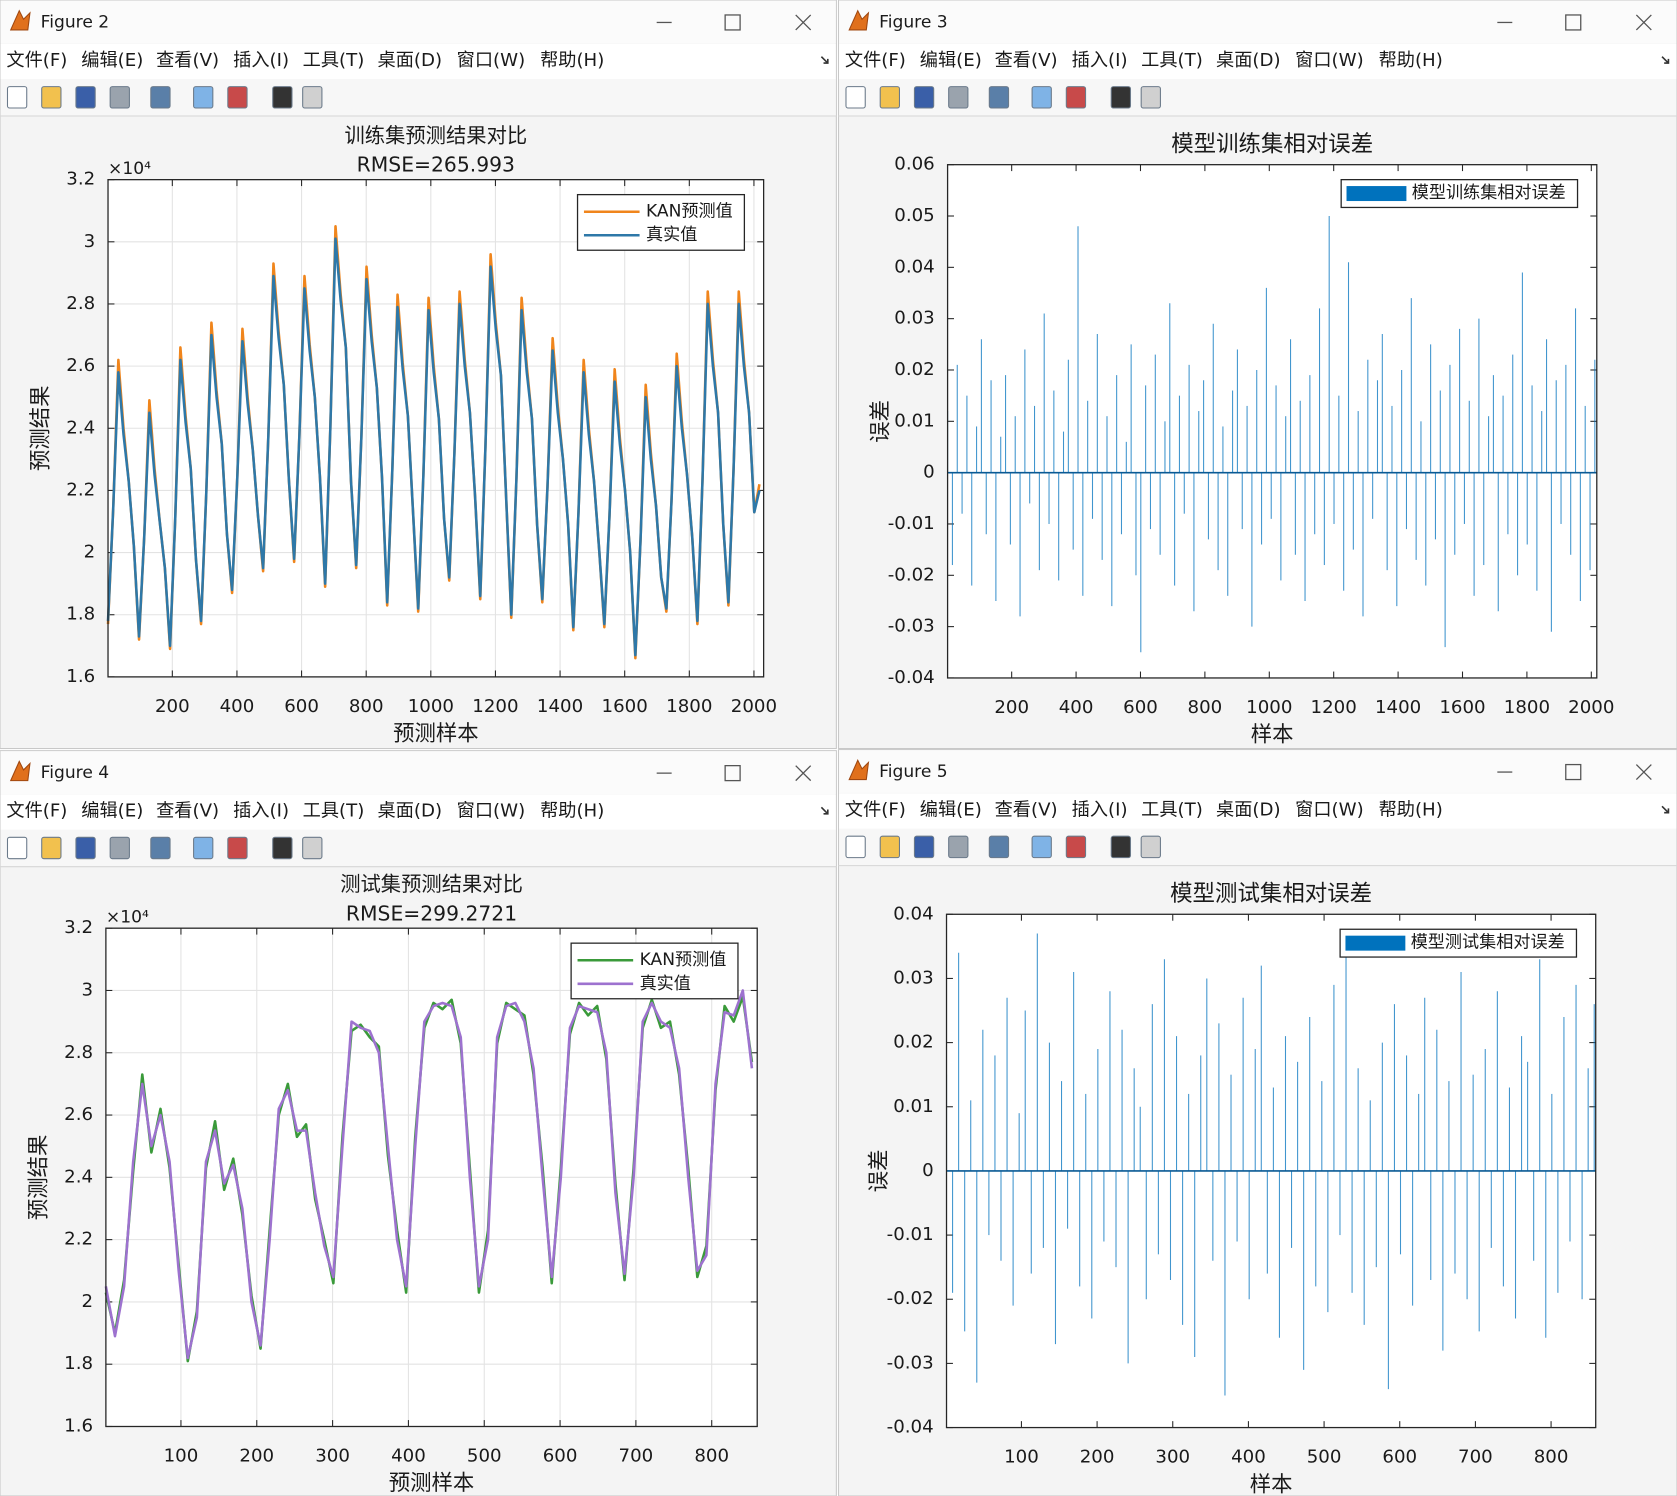 The image size is (1677, 1496). What do you see at coordinates (80, 303) in the screenshot?
I see `y-tick-label: 2.8` at bounding box center [80, 303].